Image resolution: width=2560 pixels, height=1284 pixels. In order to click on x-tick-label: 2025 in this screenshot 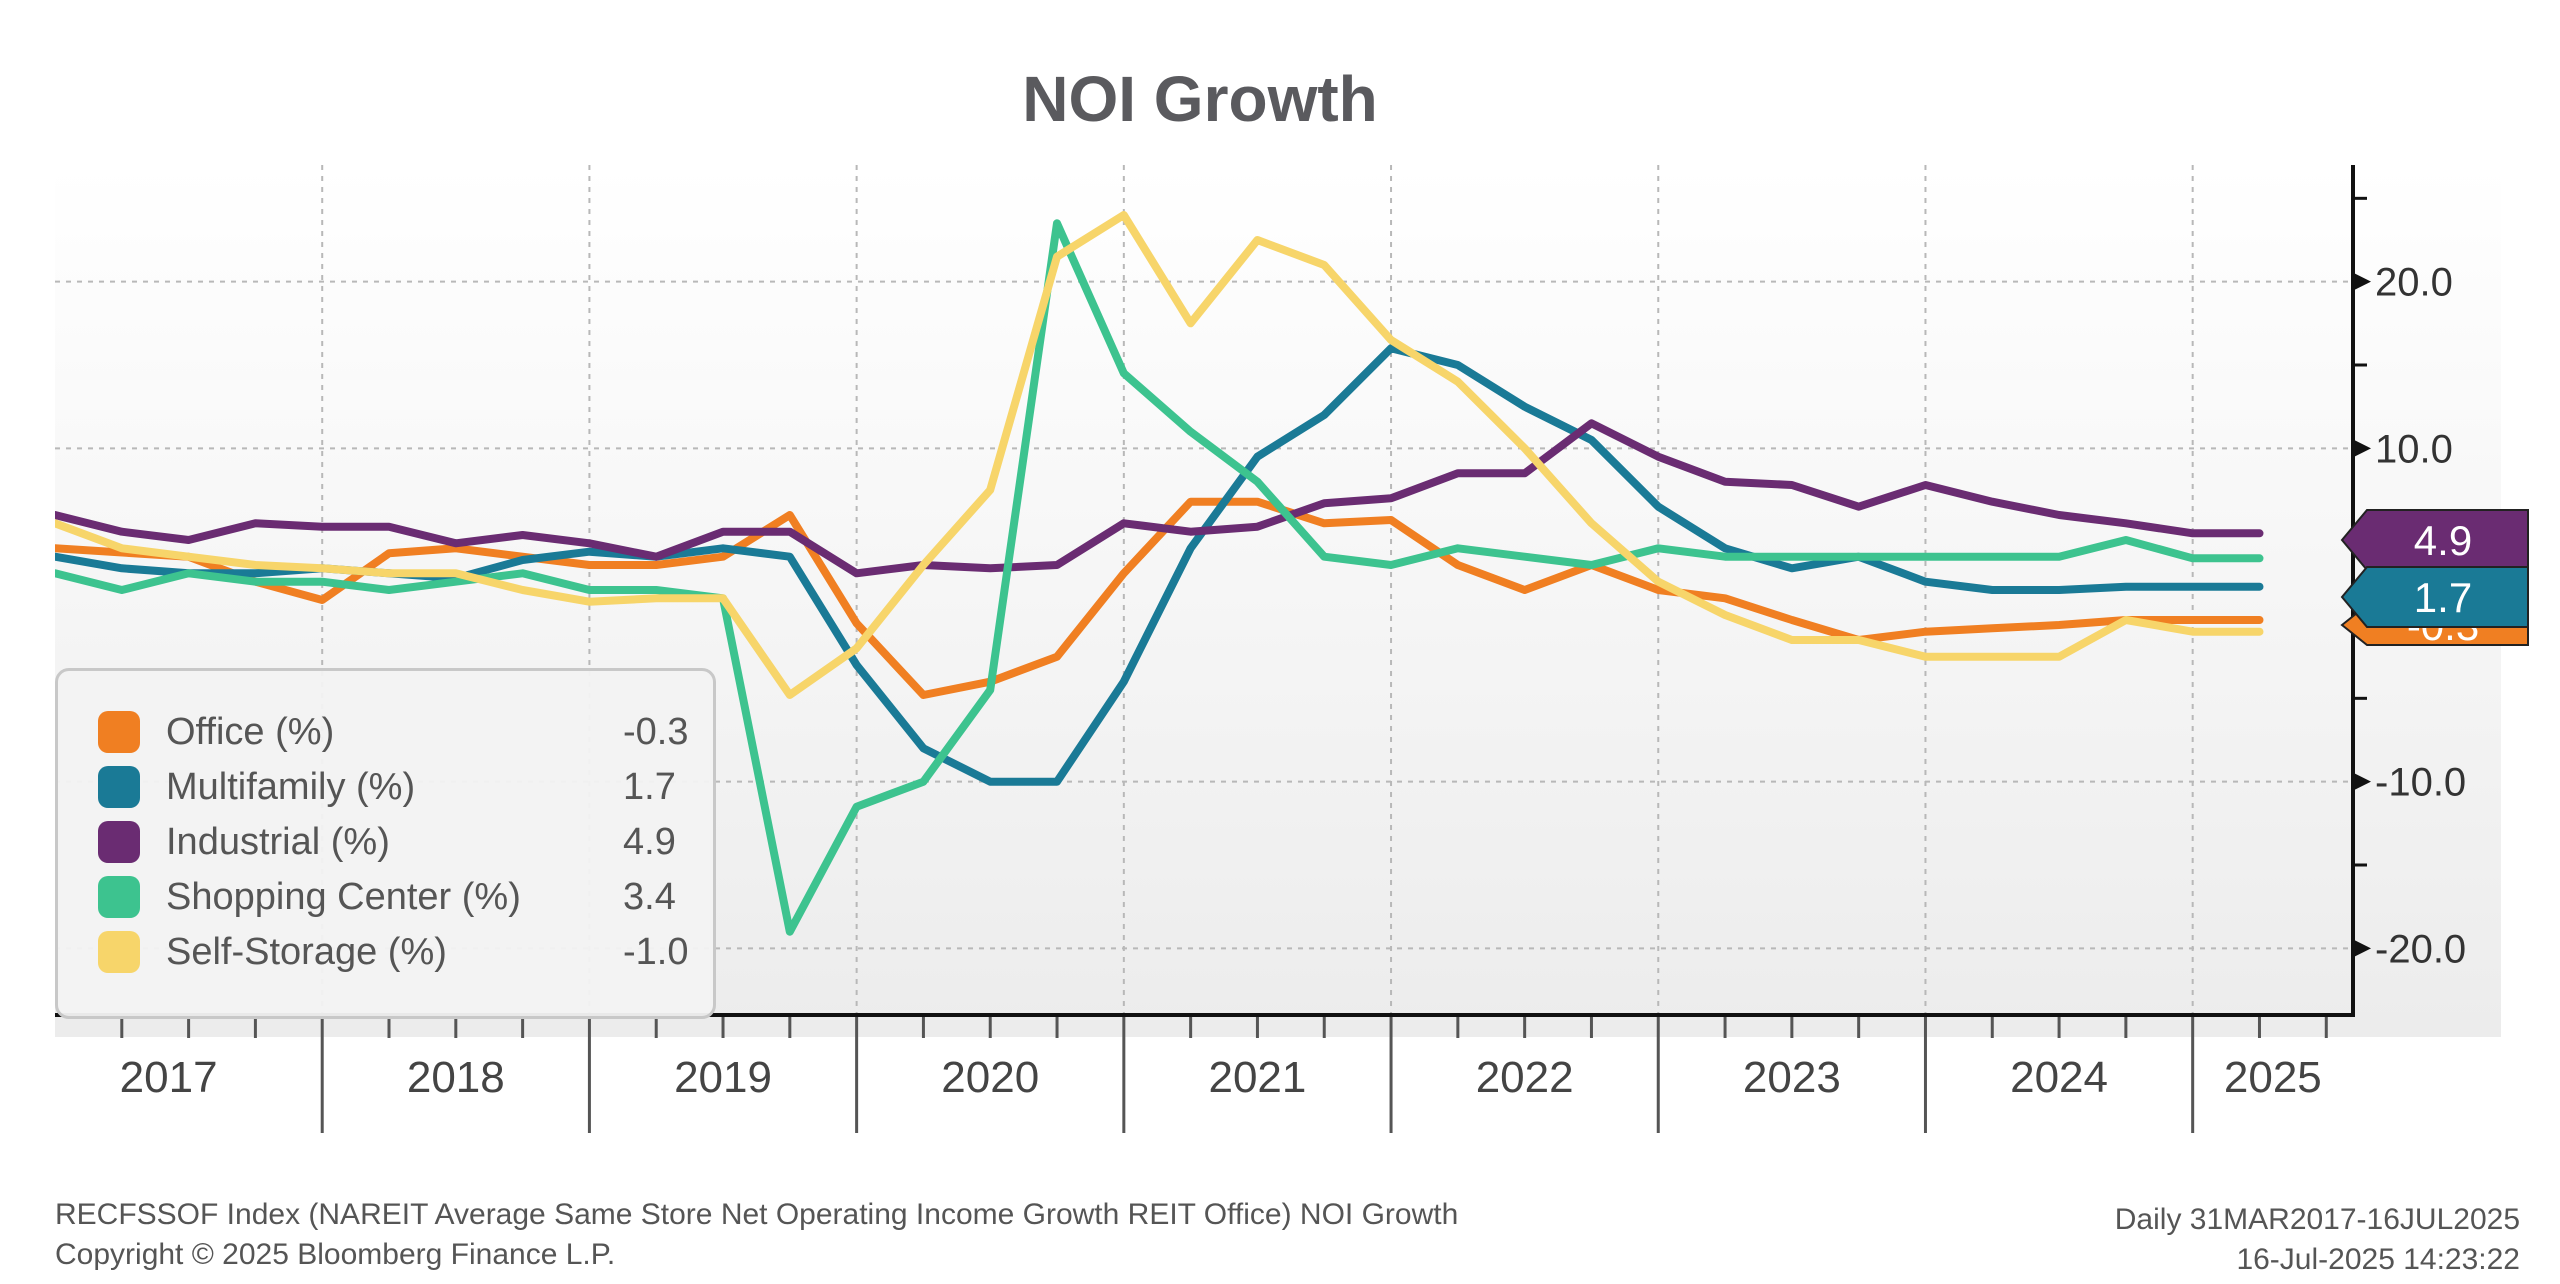, I will do `click(2273, 1077)`.